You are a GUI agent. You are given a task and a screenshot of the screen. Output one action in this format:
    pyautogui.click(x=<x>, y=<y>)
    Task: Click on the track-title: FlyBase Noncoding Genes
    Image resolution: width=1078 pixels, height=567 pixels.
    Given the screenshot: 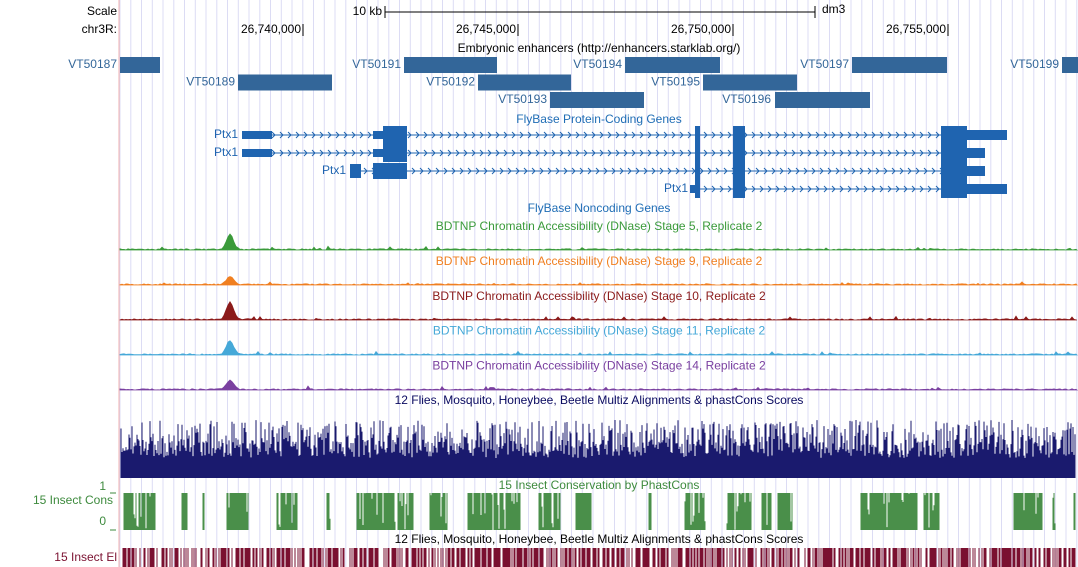 What is the action you would take?
    pyautogui.click(x=599, y=208)
    